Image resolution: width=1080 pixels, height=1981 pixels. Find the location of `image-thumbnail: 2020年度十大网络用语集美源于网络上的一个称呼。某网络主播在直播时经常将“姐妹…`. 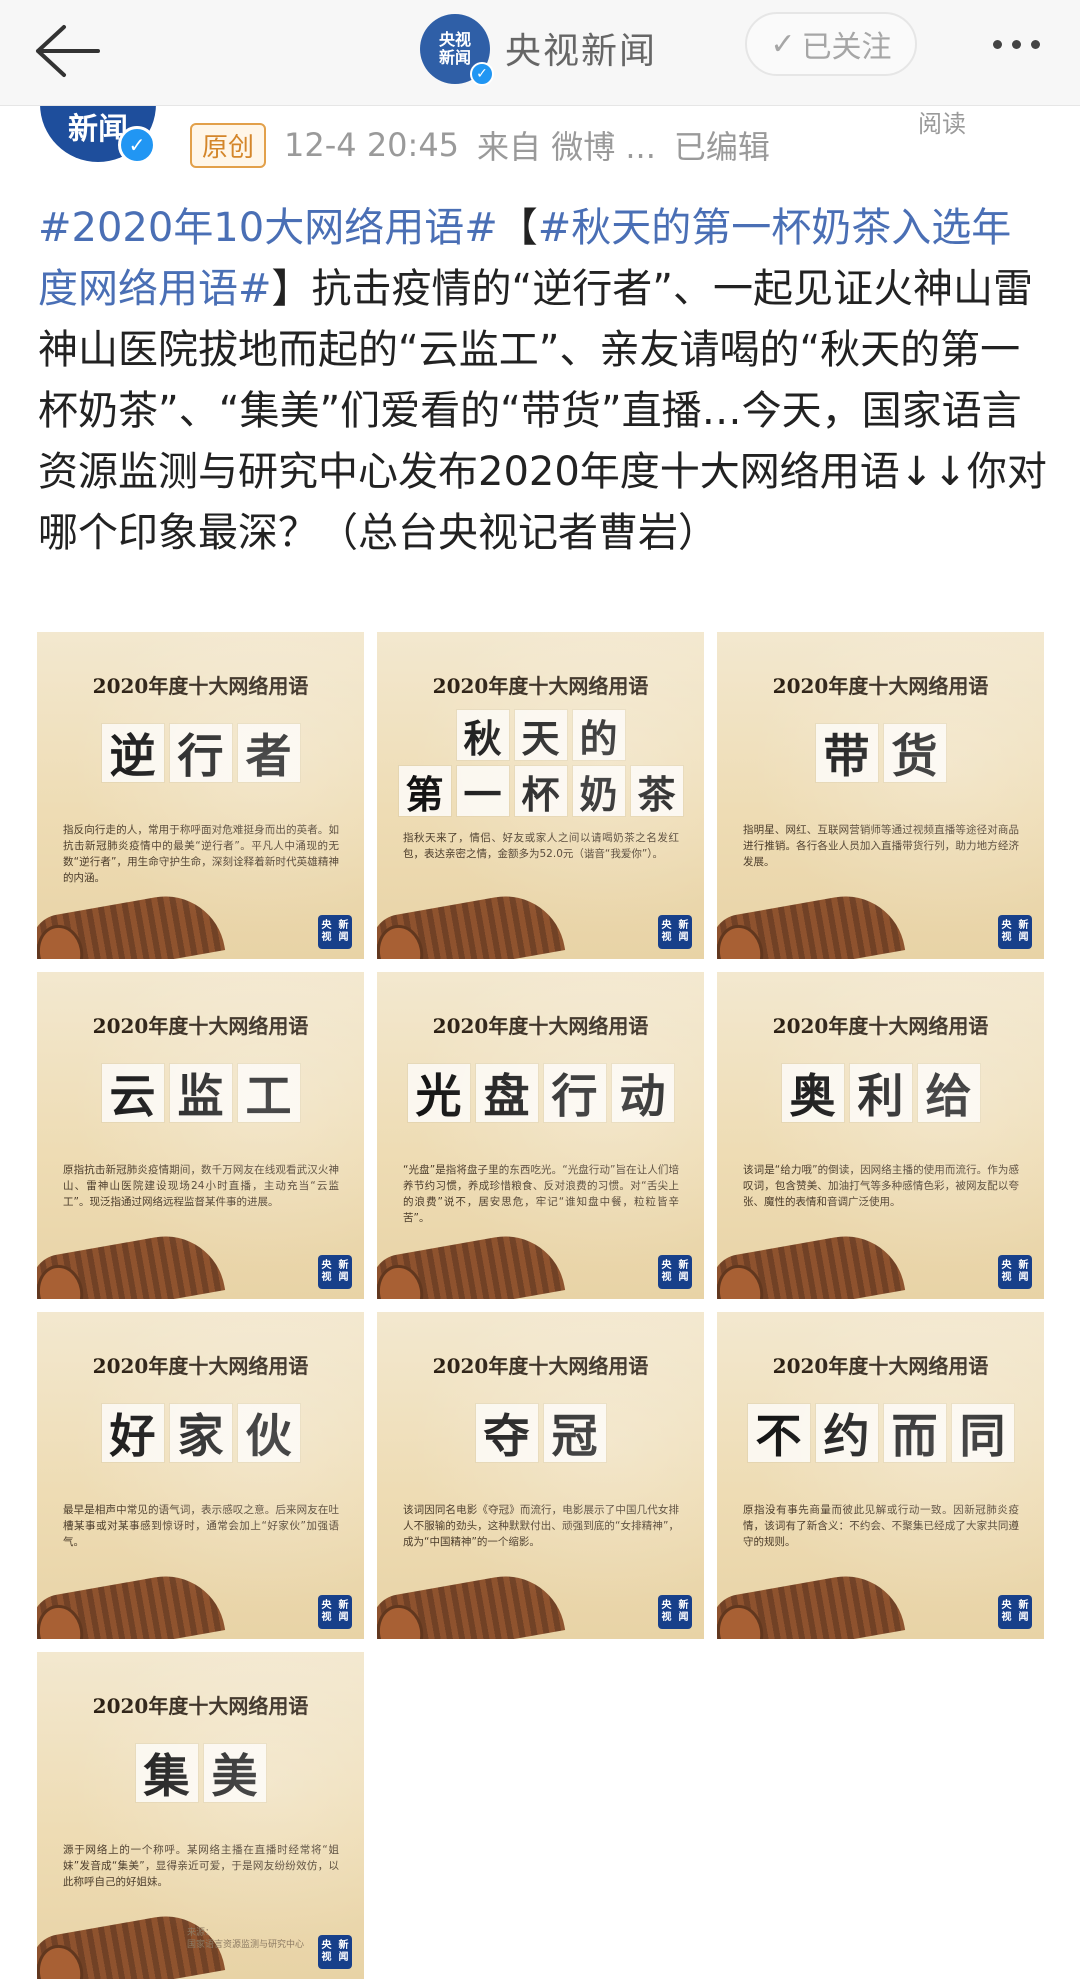

image-thumbnail: 2020年度十大网络用语集美源于网络上的一个称呼。某网络主播在直播时经常将“姐妹… is located at coordinates (200, 1815).